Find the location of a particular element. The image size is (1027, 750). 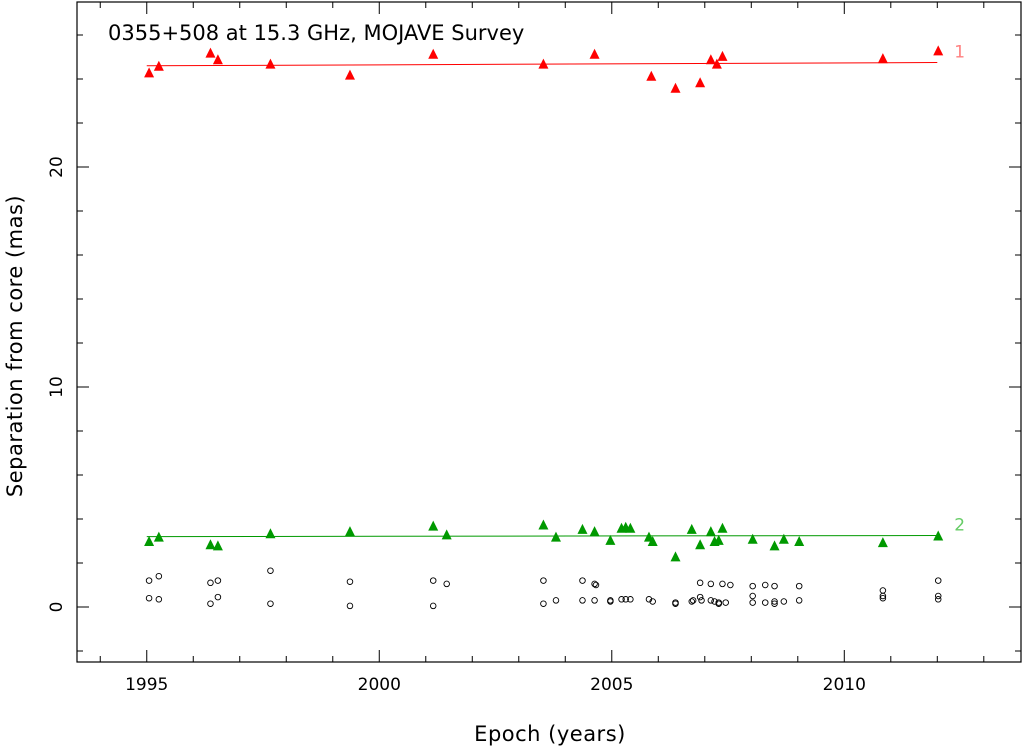

series-label-2: 2 is located at coordinates (959, 526).